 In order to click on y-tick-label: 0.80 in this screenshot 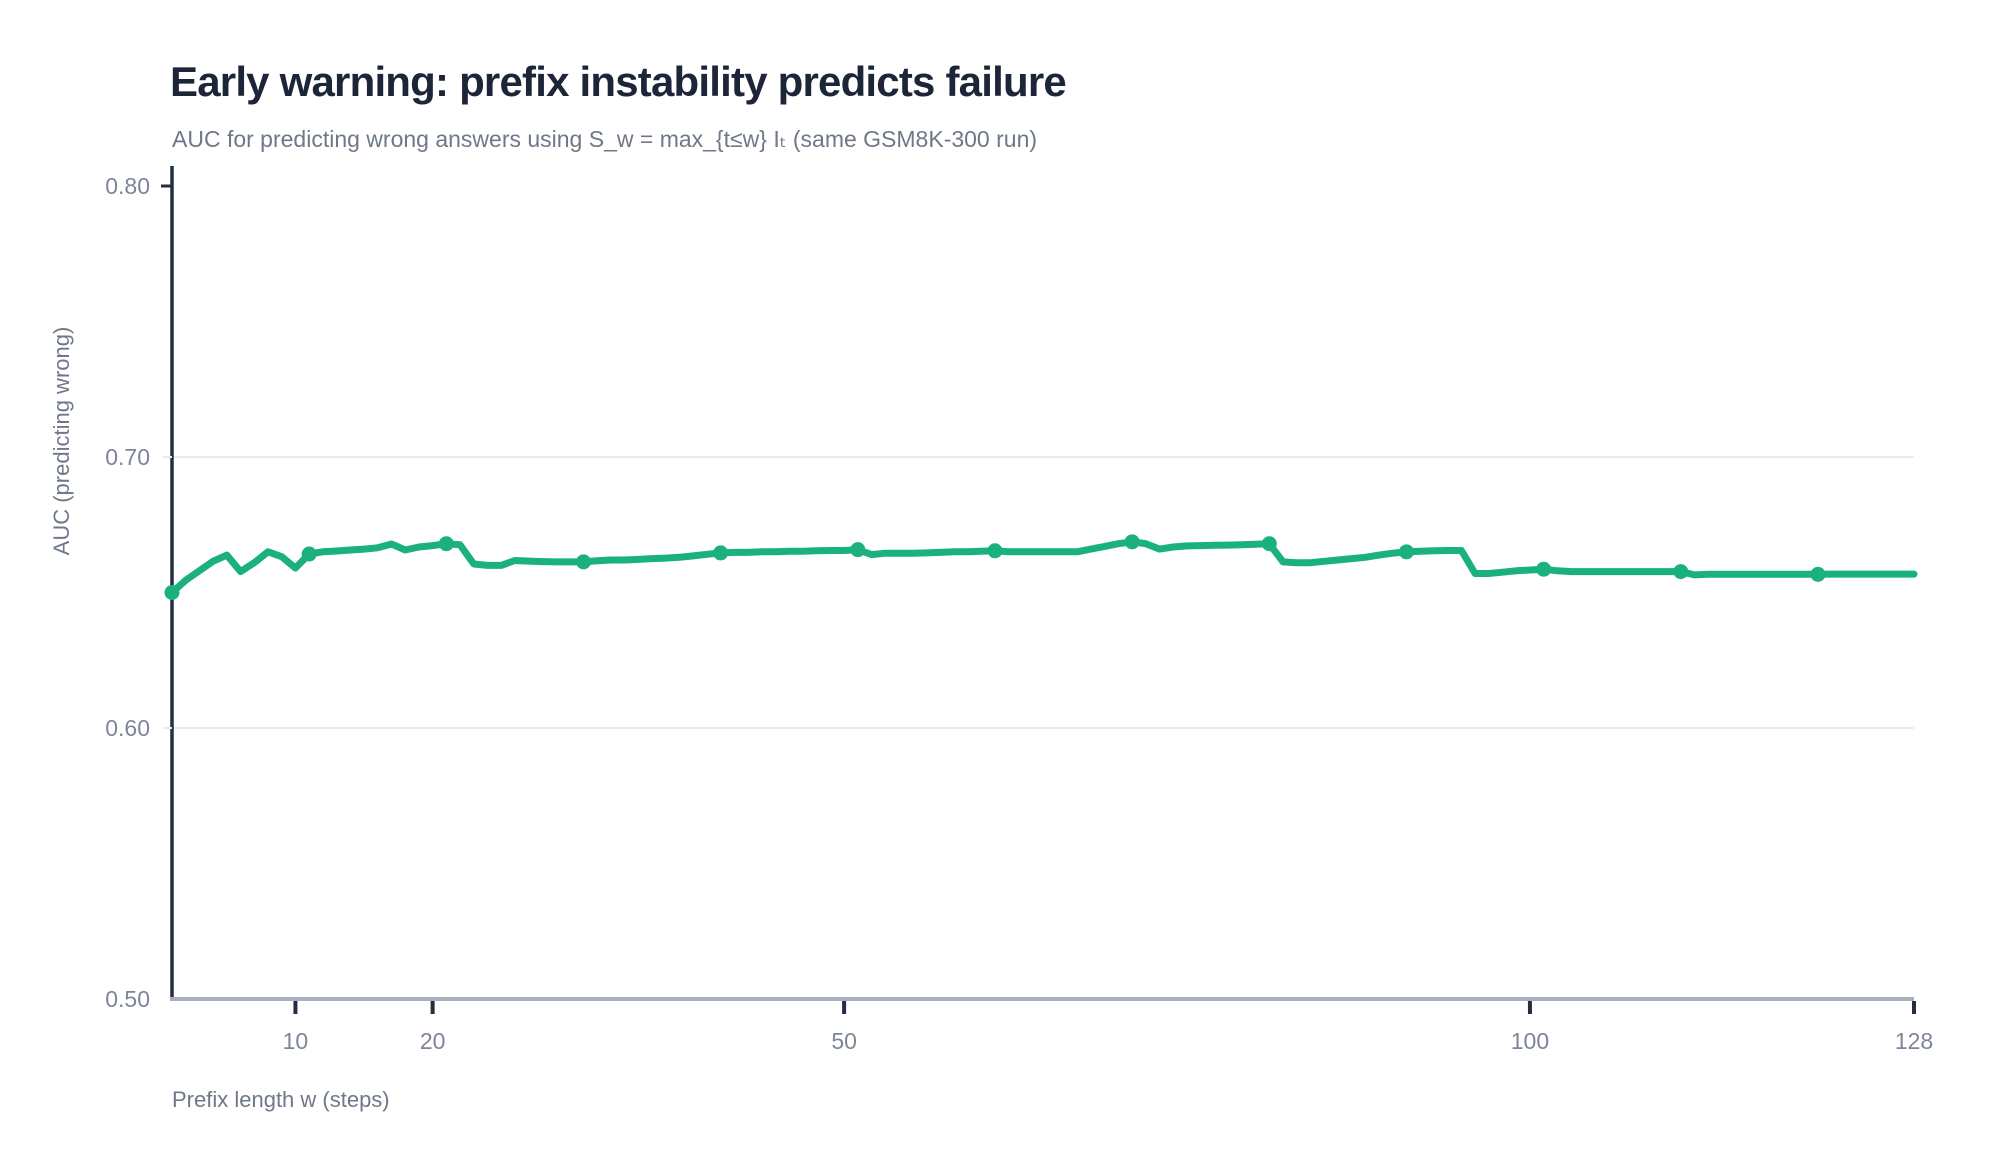, I will do `click(127, 186)`.